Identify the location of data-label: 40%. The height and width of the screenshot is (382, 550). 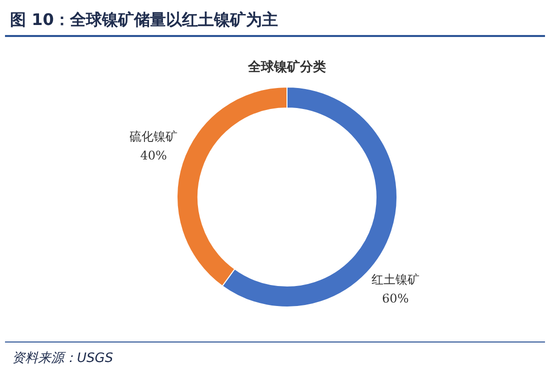
(153, 155).